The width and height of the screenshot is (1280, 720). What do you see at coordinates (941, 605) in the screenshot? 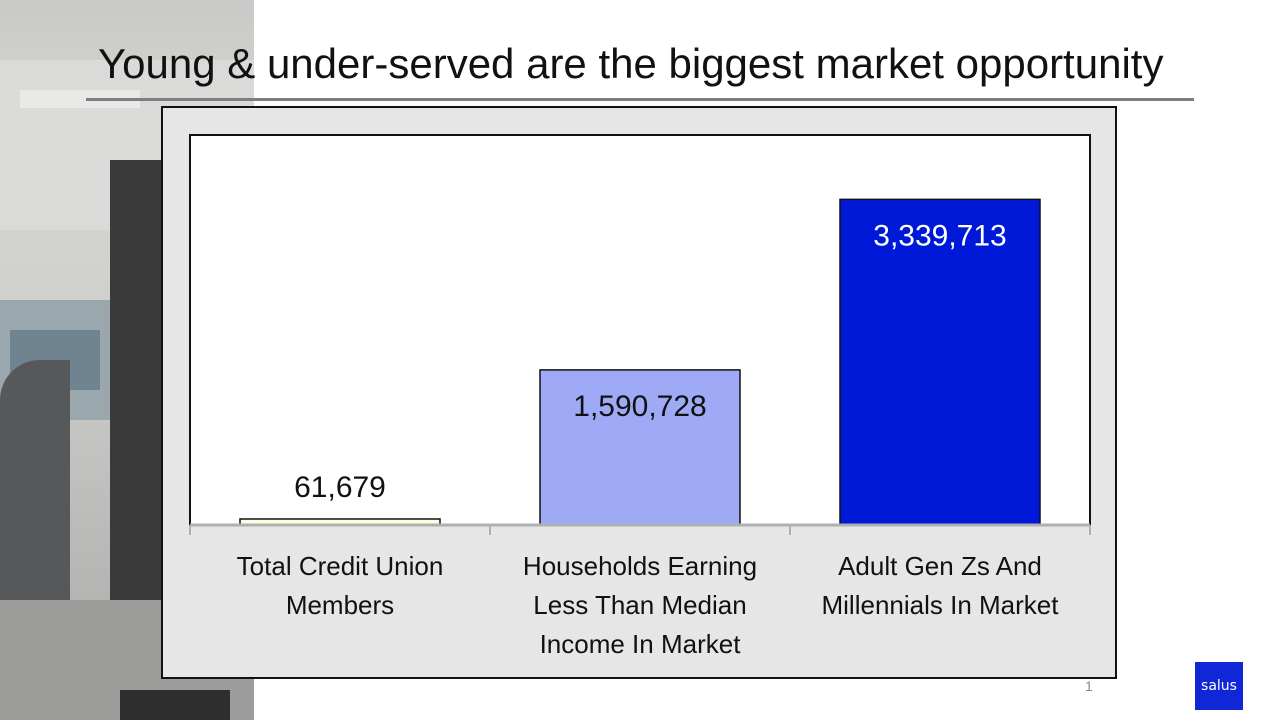
I see `x-tick-label: Millennials In Market` at bounding box center [941, 605].